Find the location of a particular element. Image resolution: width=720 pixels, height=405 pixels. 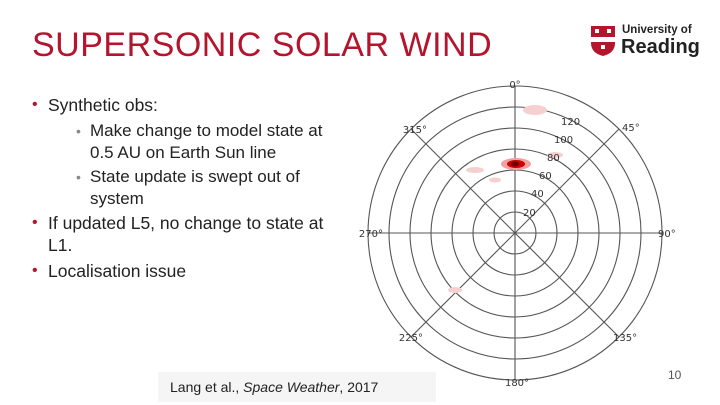

radius-label-20: 20 is located at coordinates (529, 213).